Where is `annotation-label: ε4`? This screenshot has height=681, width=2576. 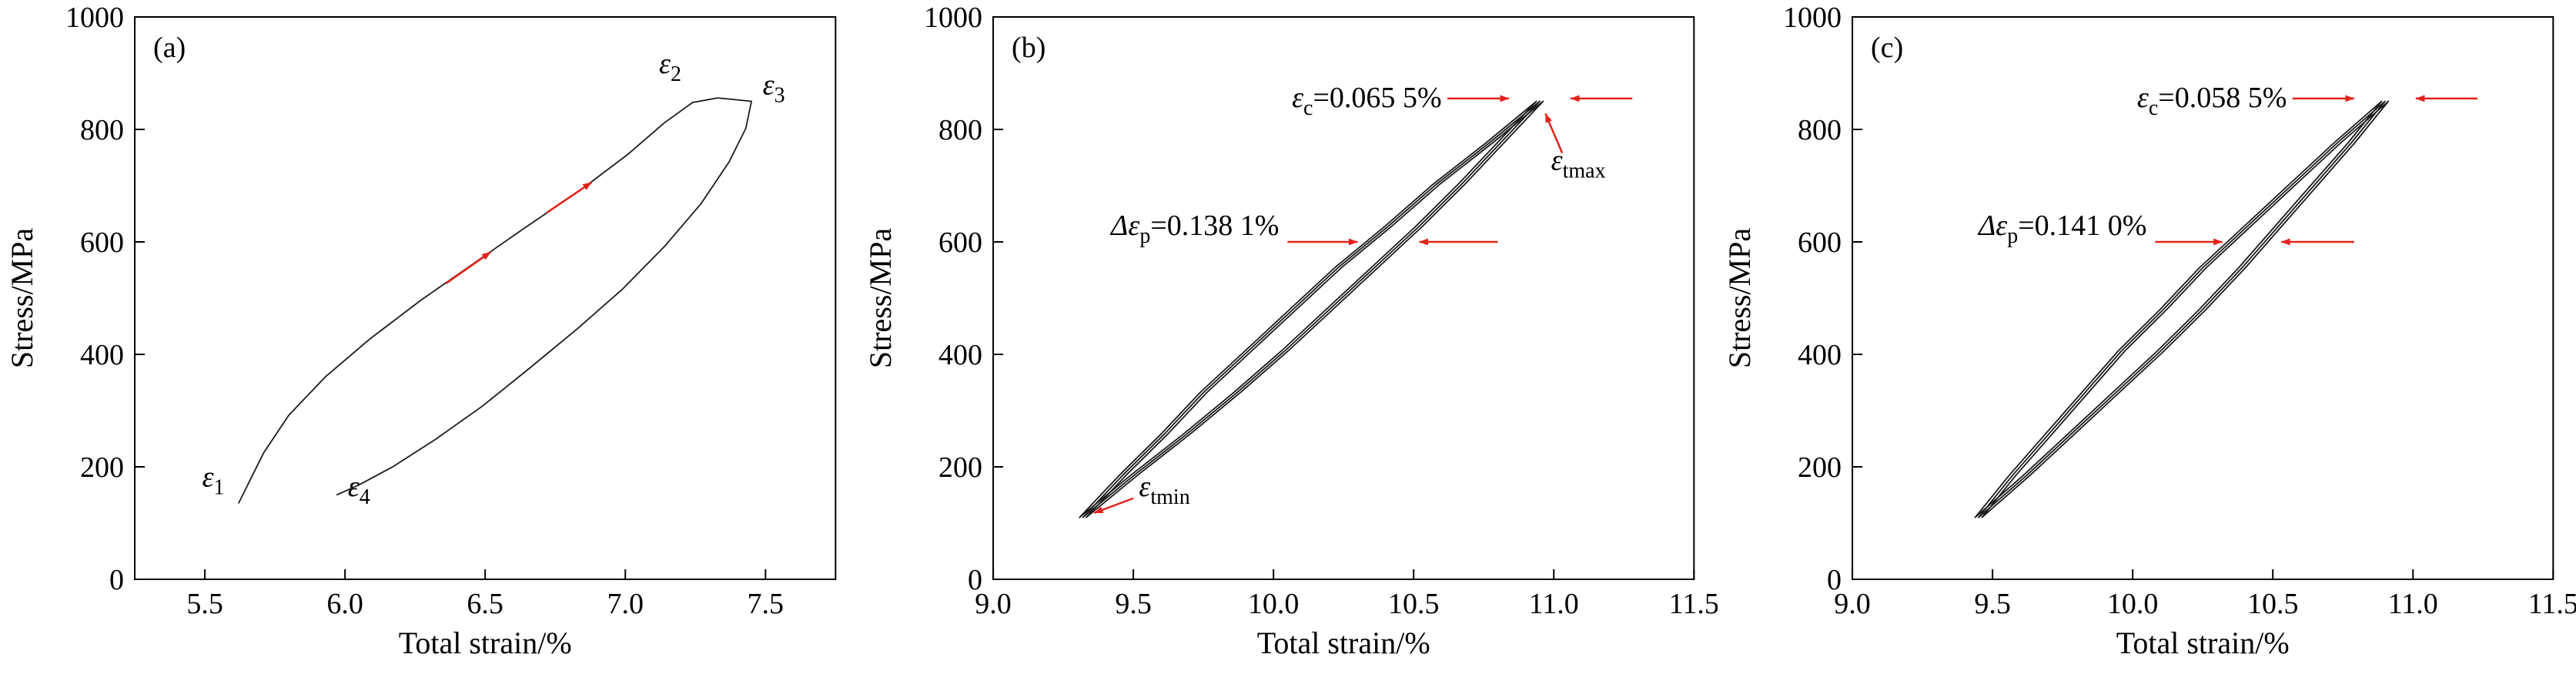 annotation-label: ε4 is located at coordinates (359, 490).